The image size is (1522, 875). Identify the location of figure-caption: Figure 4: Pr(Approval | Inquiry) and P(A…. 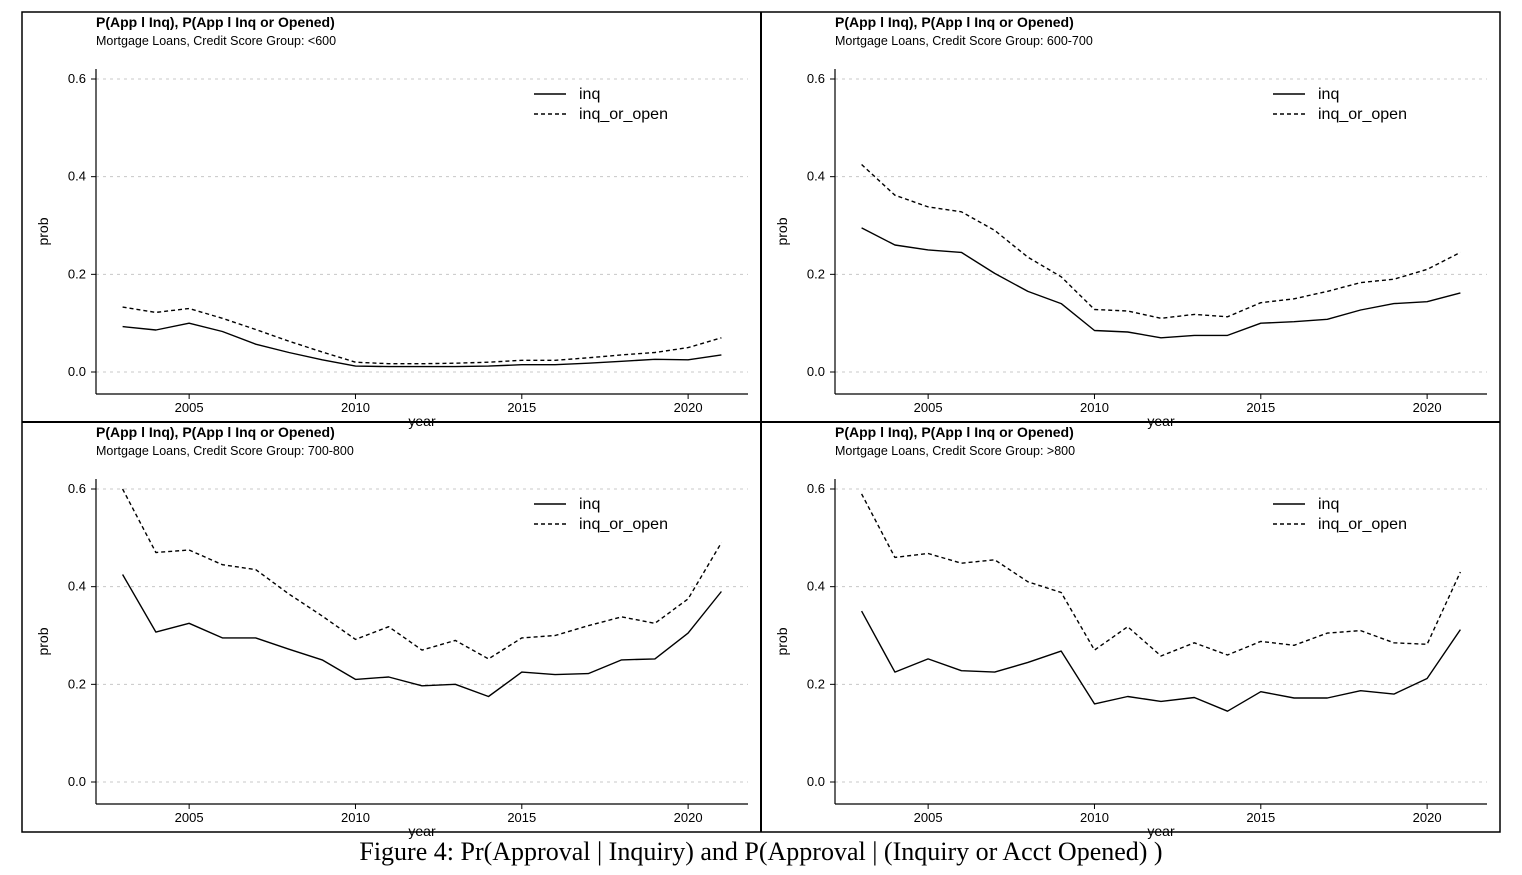
(760, 851).